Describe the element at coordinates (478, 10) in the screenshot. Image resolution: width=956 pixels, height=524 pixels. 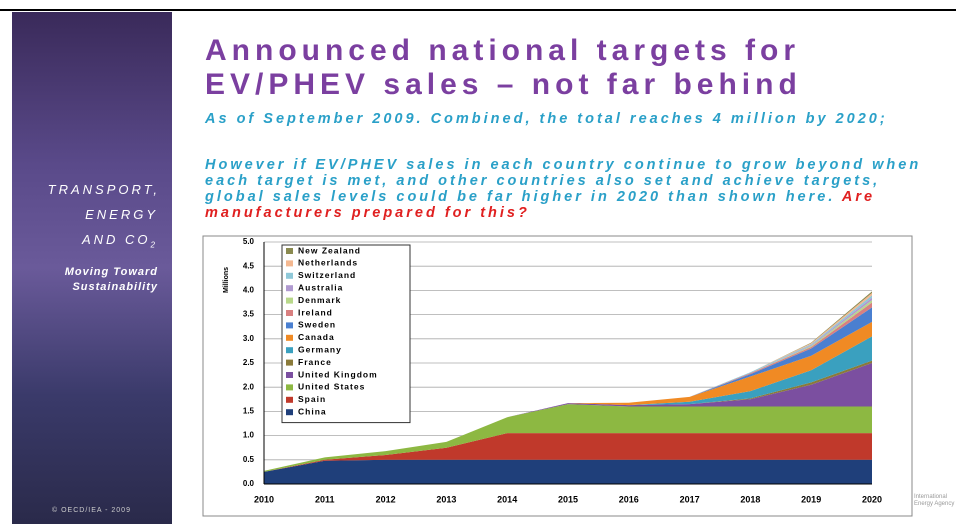
I see `top-rule` at that location.